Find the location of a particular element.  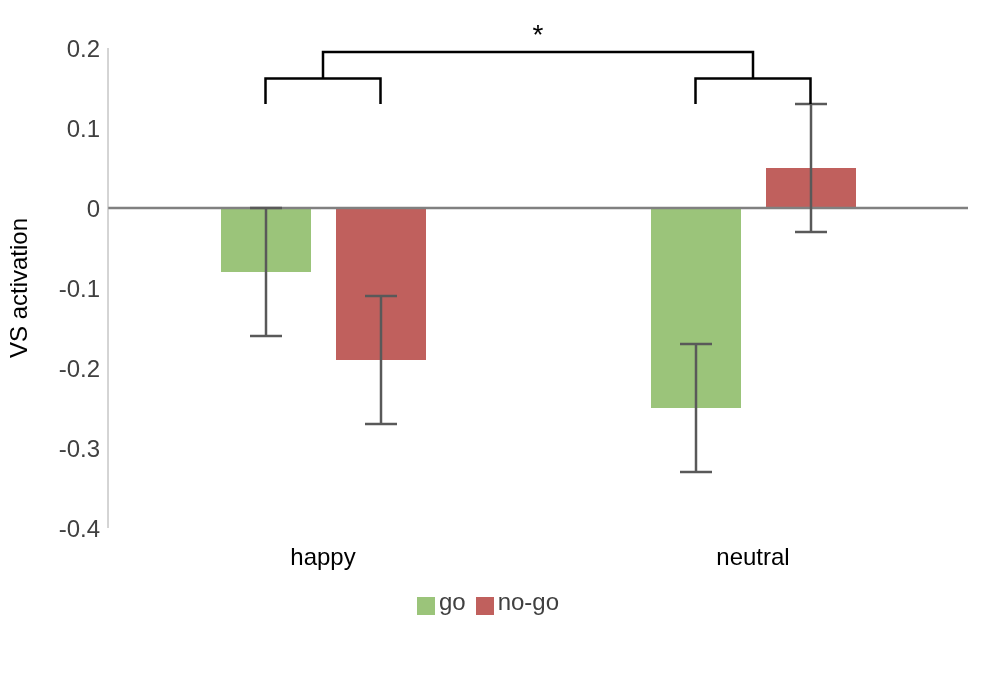

y-tick-label: -0.3 is located at coordinates (79, 448).